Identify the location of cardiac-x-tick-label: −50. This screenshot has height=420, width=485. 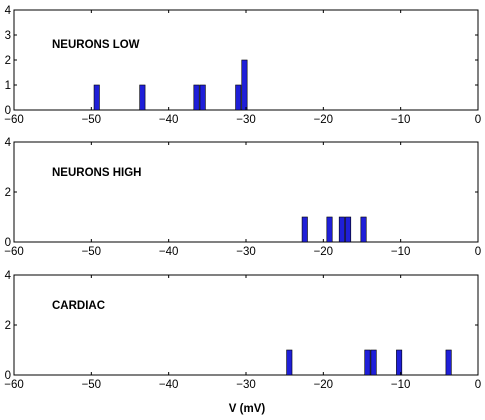
(92, 385).